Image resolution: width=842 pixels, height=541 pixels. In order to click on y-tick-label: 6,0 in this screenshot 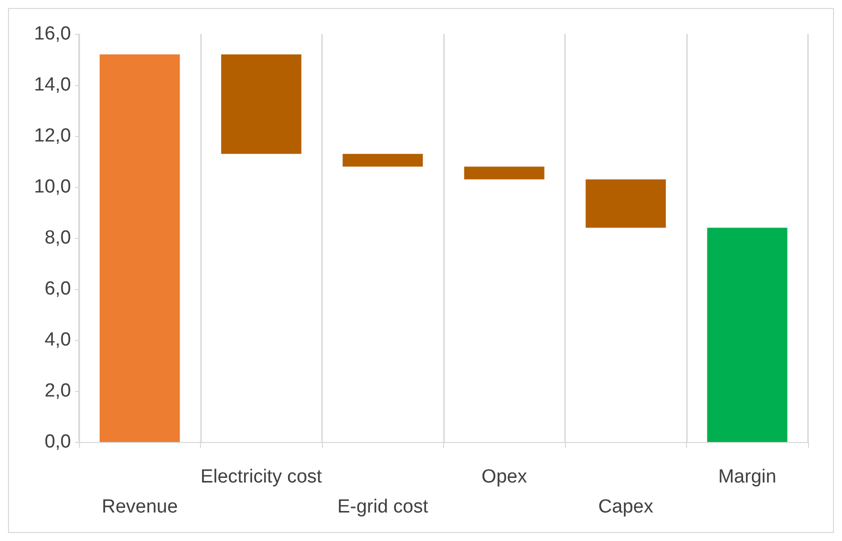, I will do `click(57, 289)`.